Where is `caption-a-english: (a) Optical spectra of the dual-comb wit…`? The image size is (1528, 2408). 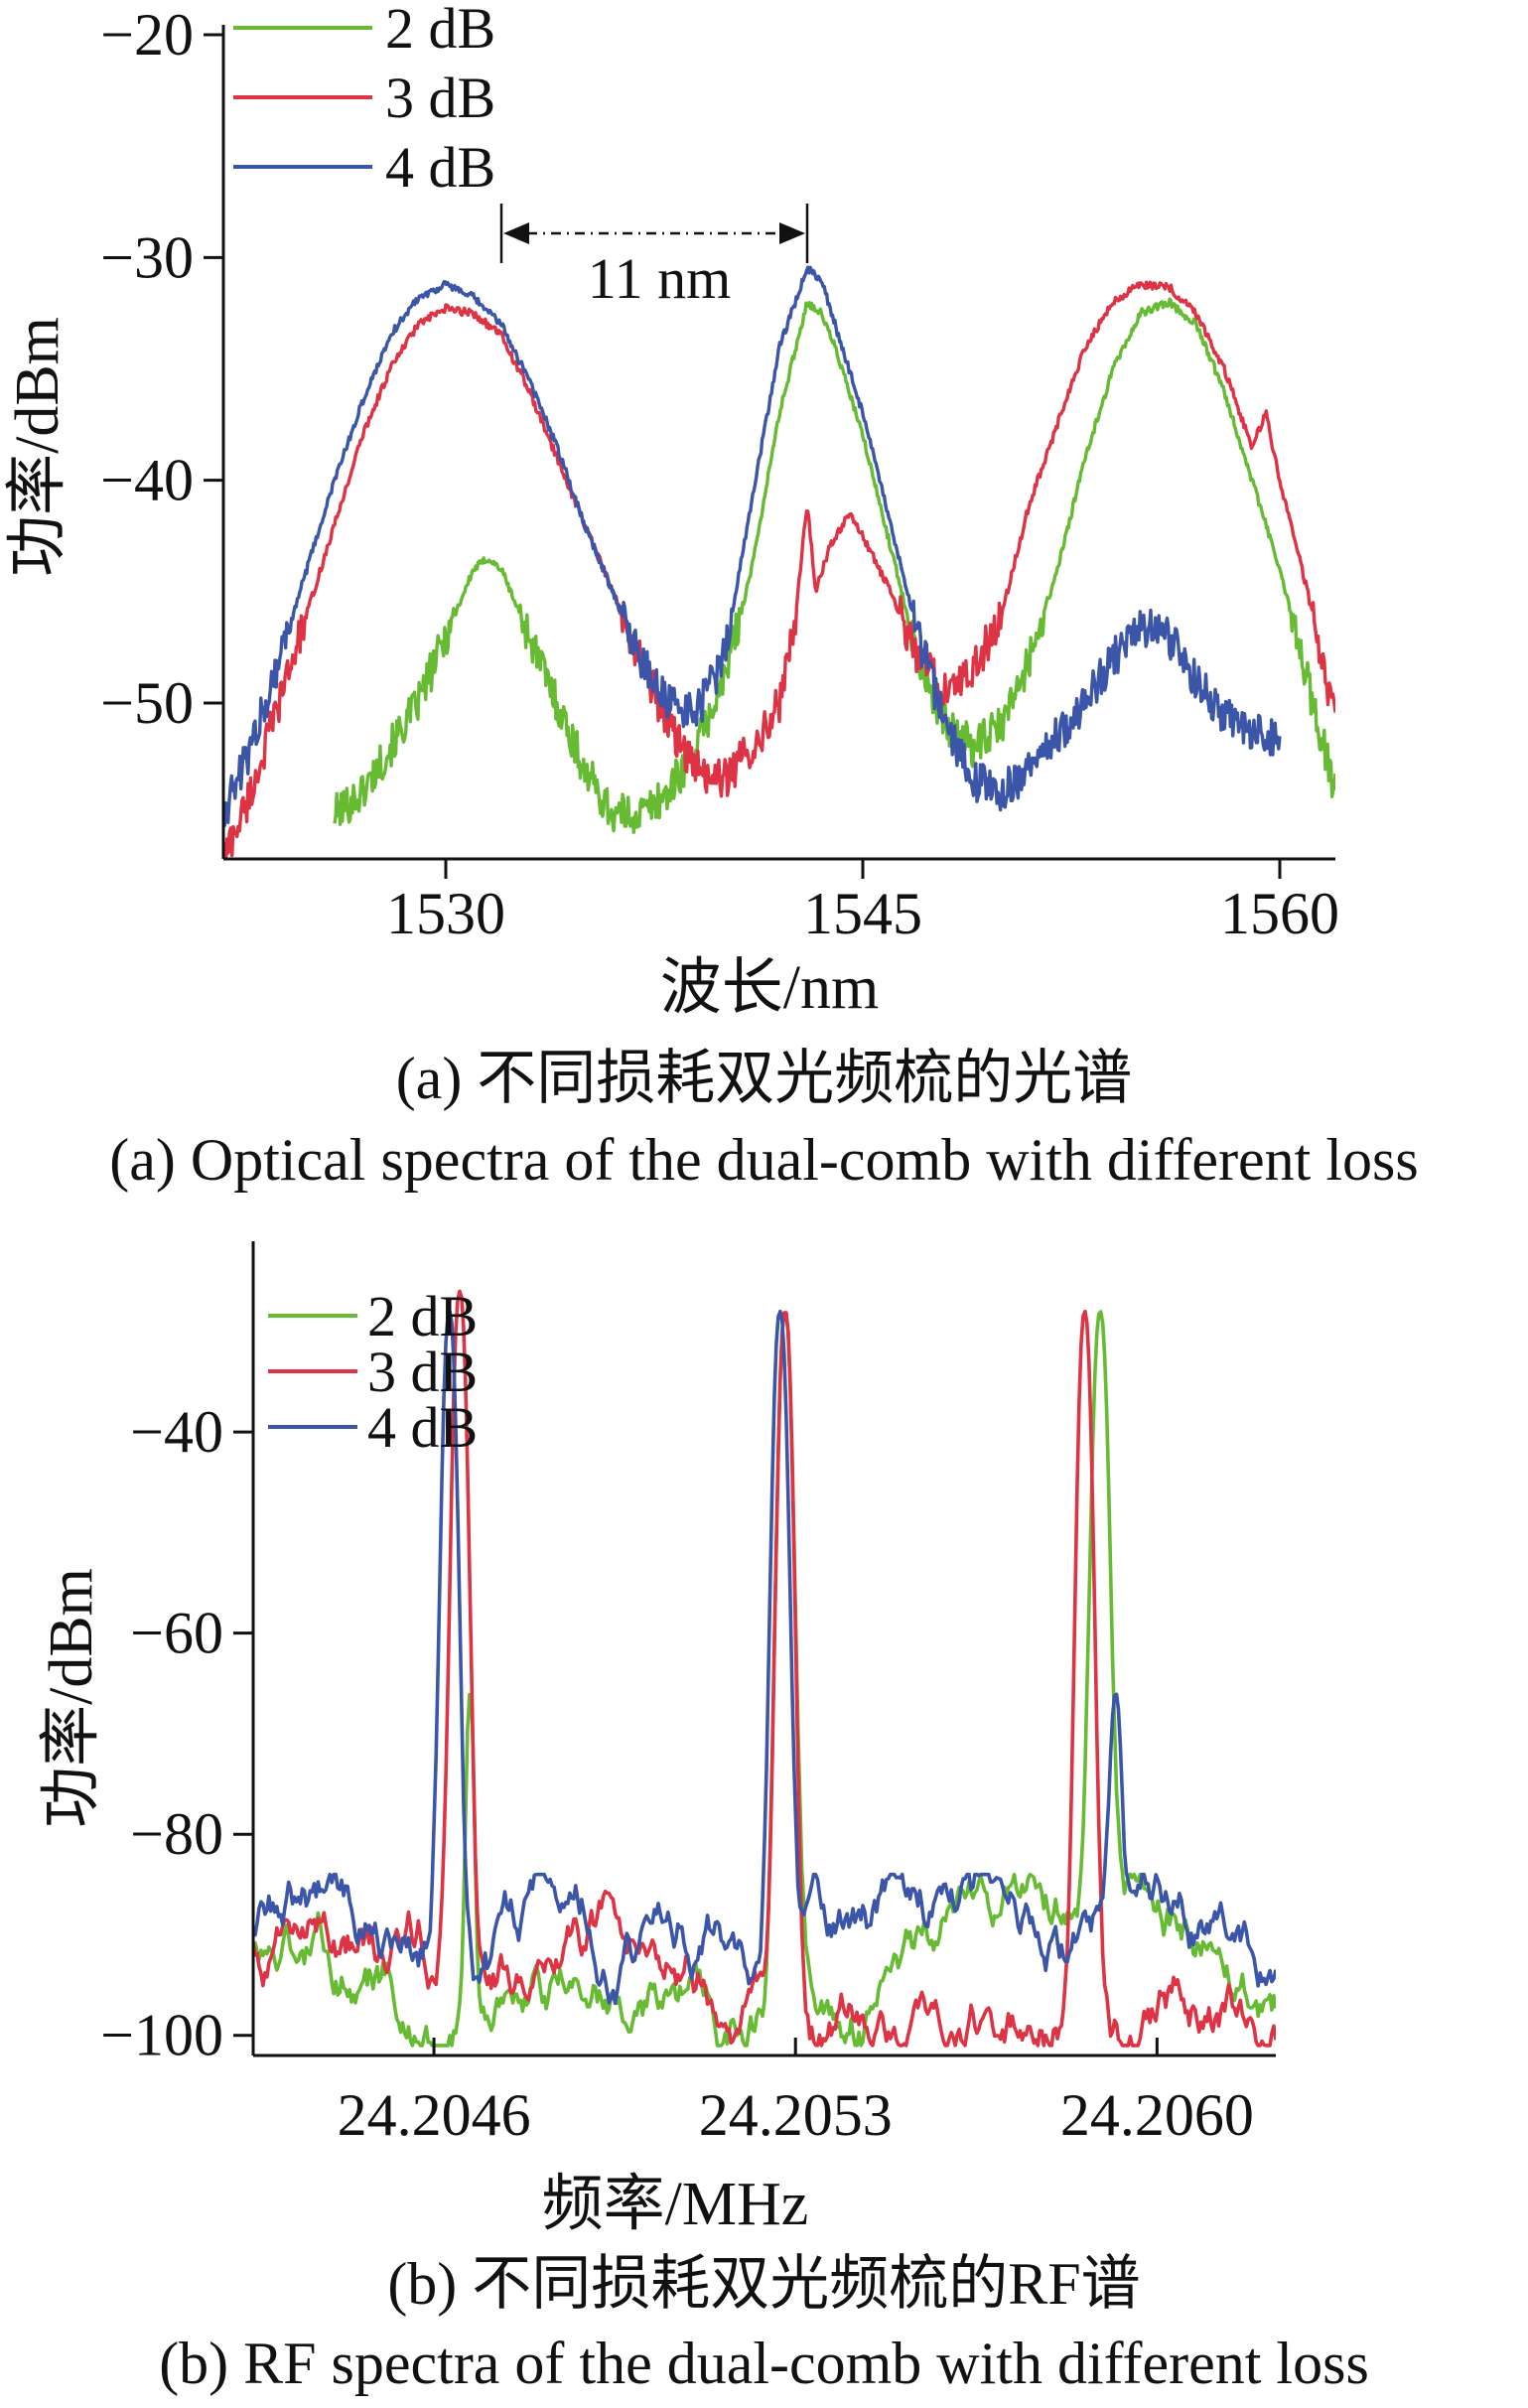
caption-a-english: (a) Optical spectra of the dual-comb wit… is located at coordinates (764, 1160).